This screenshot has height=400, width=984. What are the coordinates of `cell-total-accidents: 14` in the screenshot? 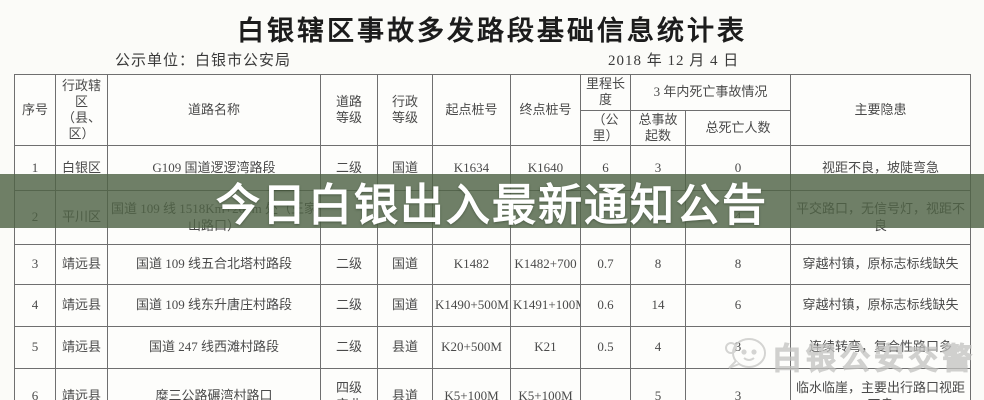 It's located at (658, 305).